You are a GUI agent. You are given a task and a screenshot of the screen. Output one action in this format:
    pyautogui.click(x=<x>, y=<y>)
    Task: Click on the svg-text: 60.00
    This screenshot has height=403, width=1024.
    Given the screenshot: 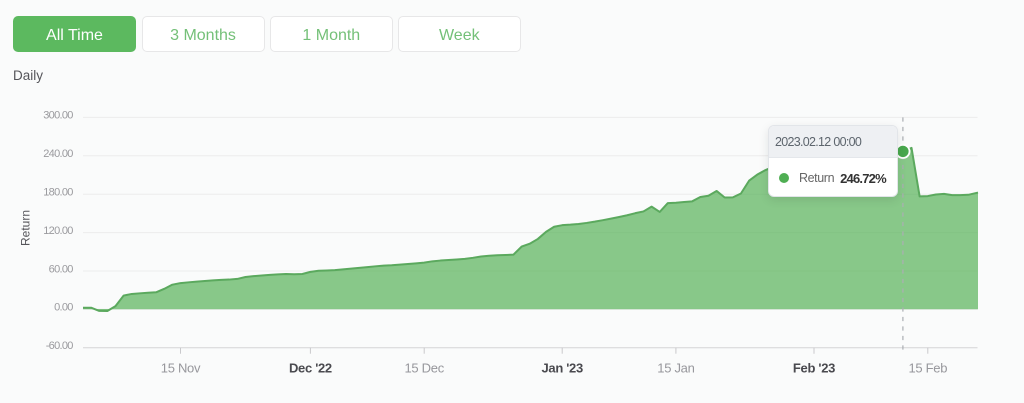 What is the action you would take?
    pyautogui.click(x=61, y=269)
    